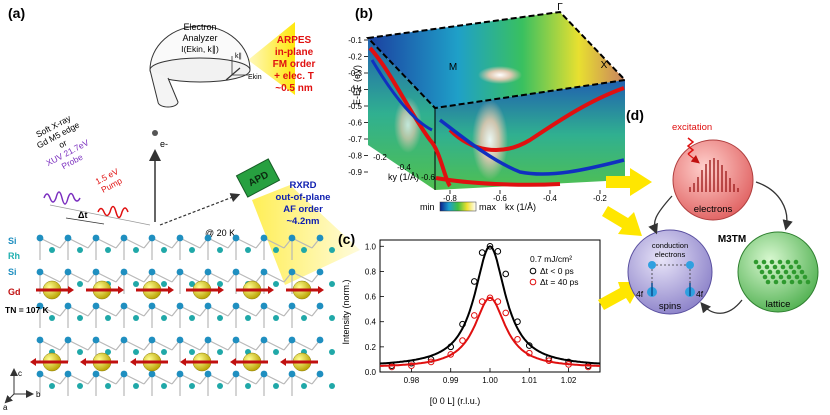  I want to click on arpes-y-tick-label: -0.1, so click(355, 40).